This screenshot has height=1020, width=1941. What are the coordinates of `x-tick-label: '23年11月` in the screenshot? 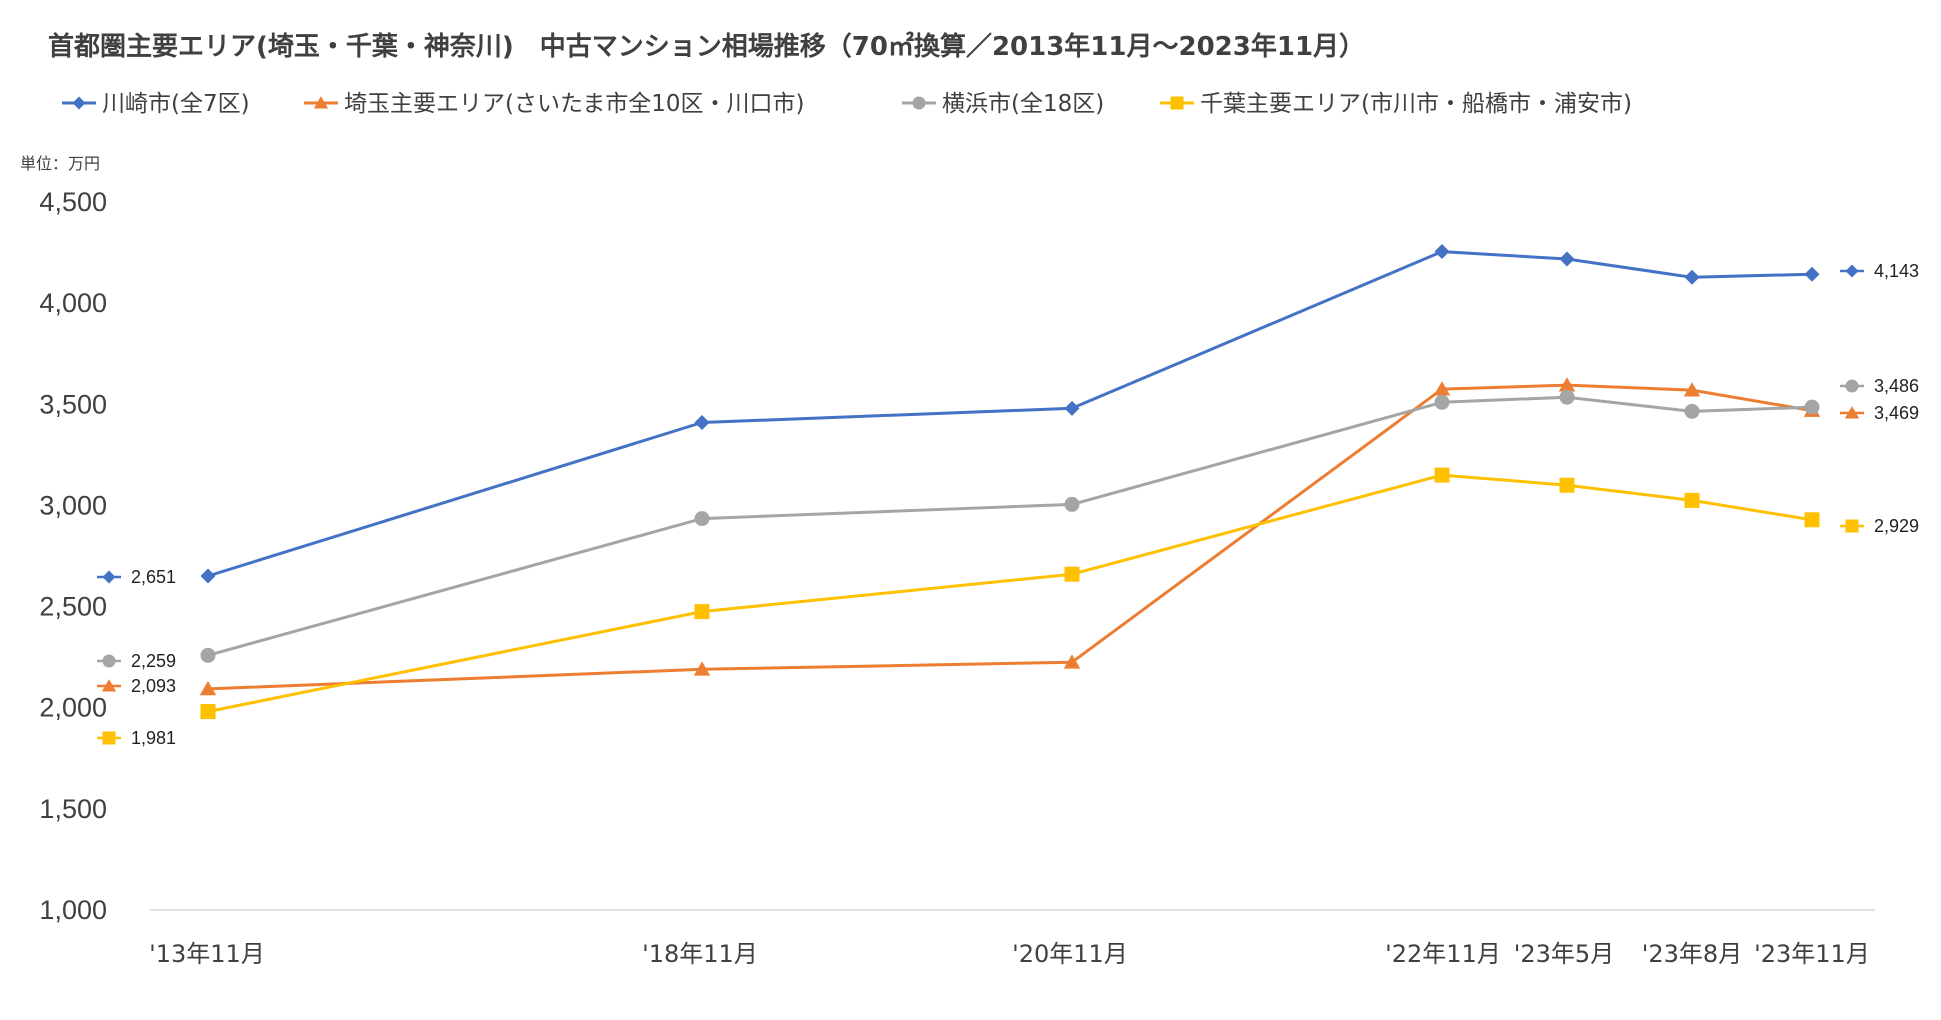 It's located at (1812, 954).